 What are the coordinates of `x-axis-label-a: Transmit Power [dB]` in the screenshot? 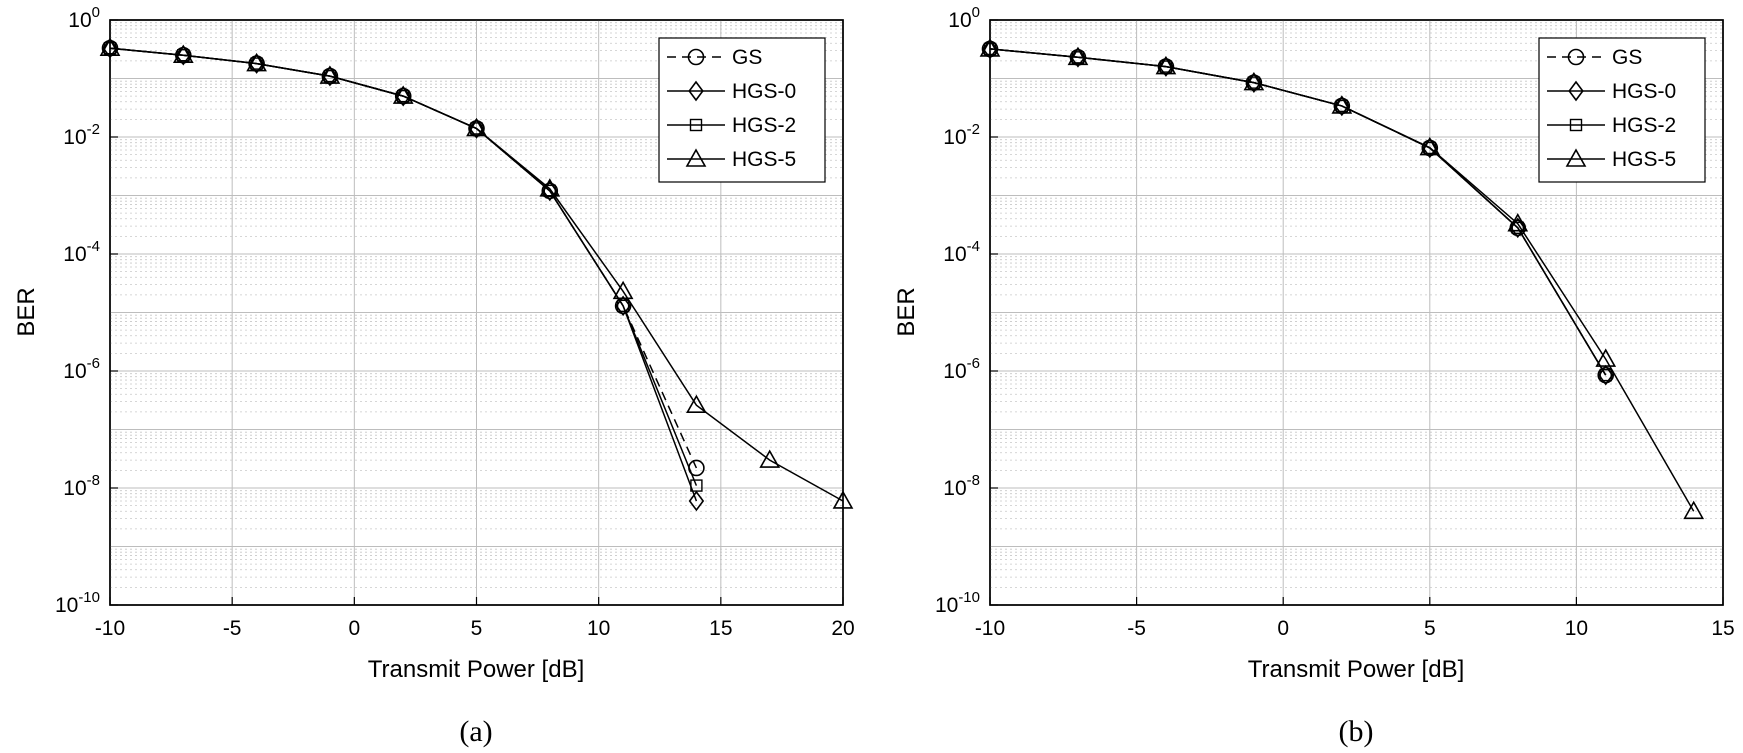 It's located at (476, 669).